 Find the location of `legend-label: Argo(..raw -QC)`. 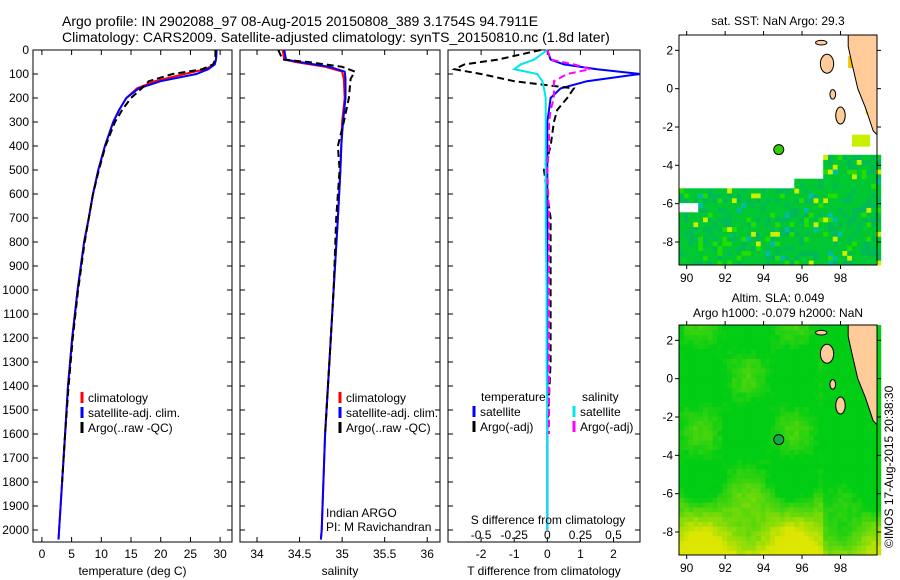

legend-label: Argo(..raw -QC) is located at coordinates (130, 428).